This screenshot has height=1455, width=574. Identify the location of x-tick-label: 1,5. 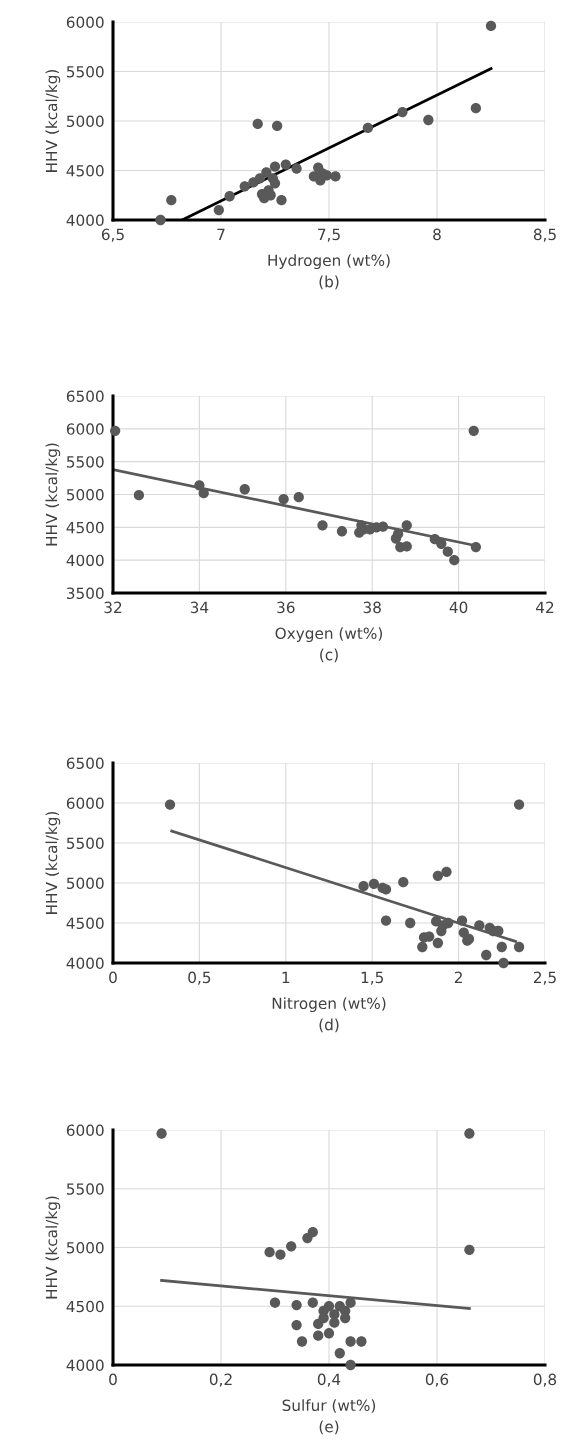
(372, 978).